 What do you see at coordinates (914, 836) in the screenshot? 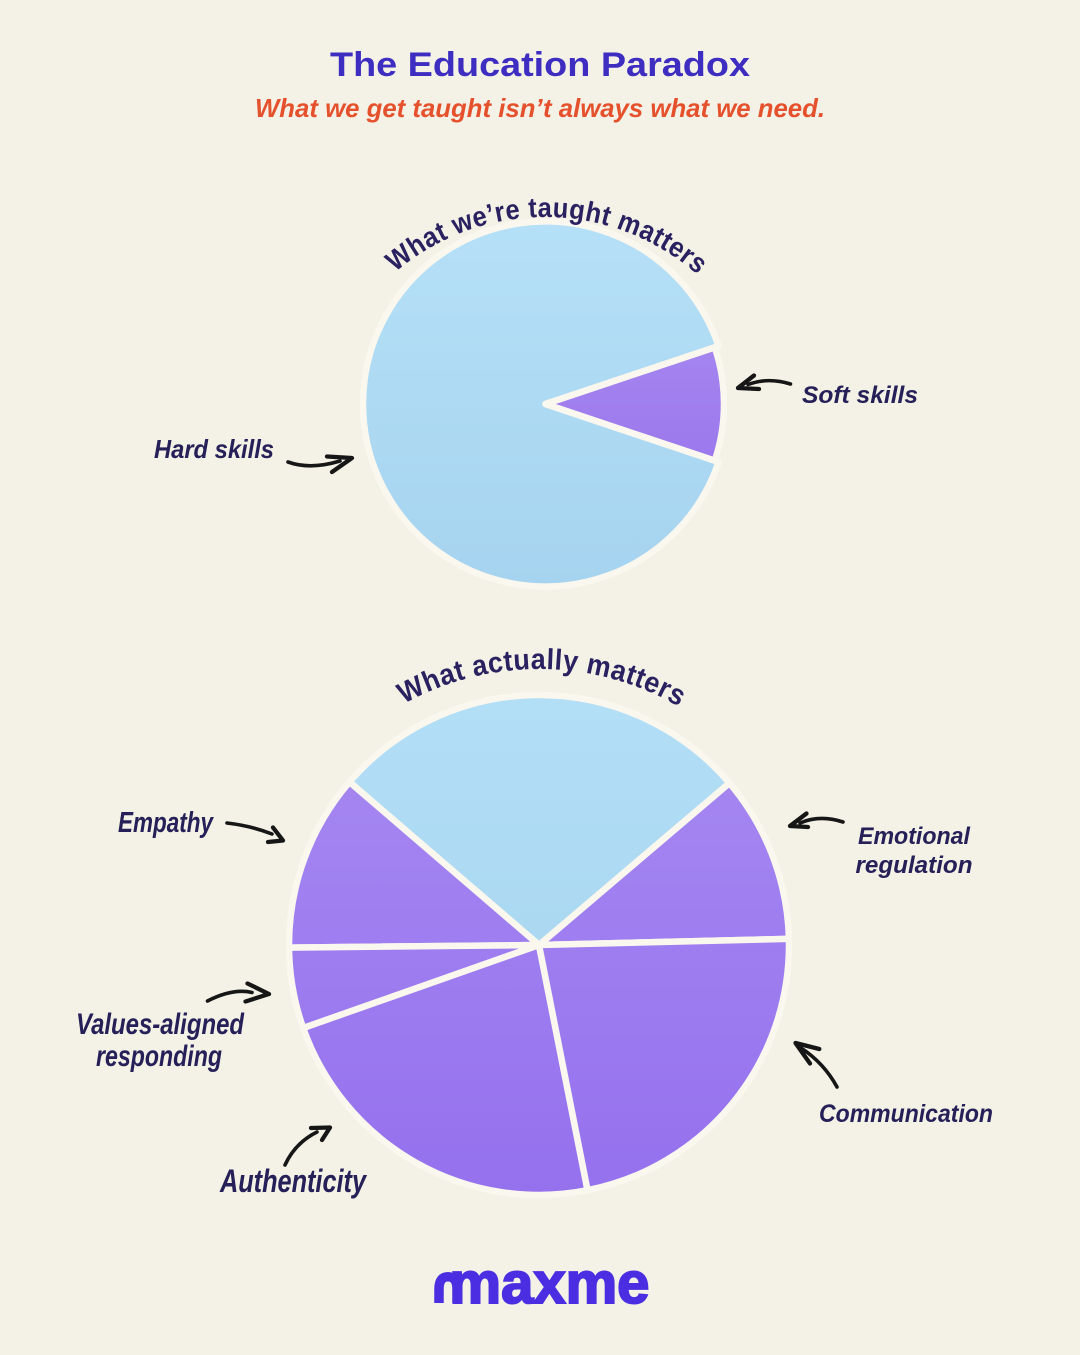
I see `svg-text: Emotional` at bounding box center [914, 836].